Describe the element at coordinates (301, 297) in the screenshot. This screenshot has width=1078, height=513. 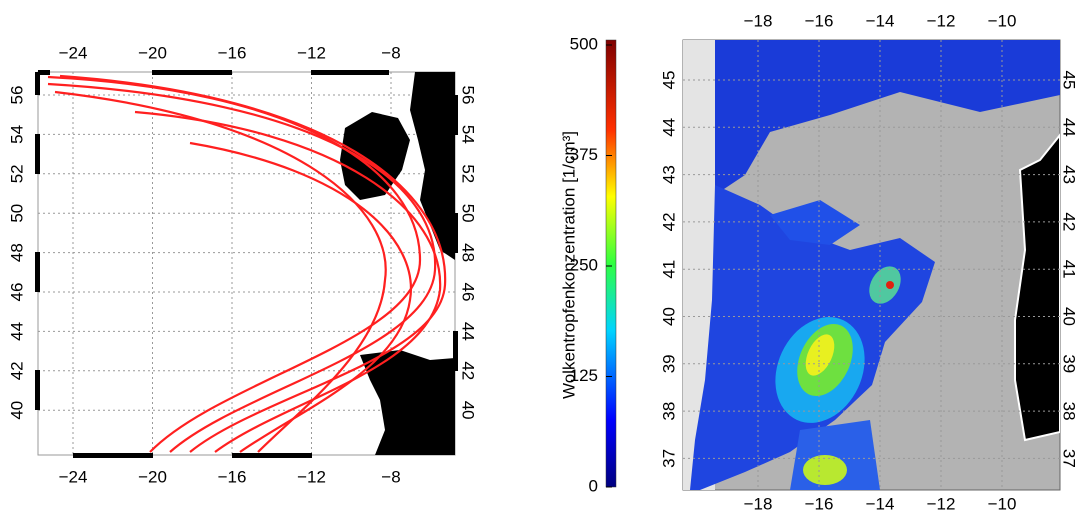
I see `trajectory` at that location.